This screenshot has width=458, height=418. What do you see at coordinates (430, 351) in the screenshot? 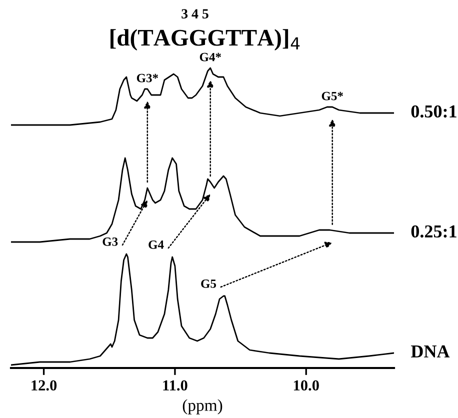
I see `series-label: DNA` at bounding box center [430, 351].